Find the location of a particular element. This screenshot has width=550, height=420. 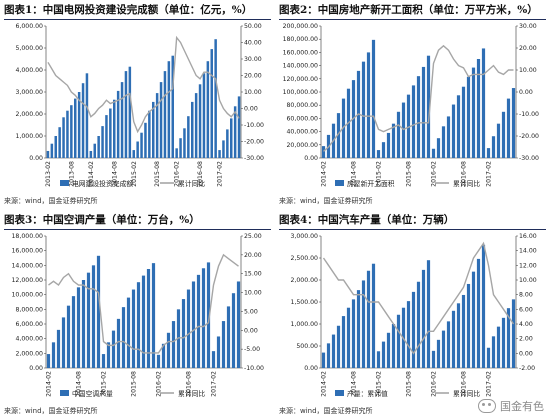

y-left-tick-label: 2,500.00 is located at coordinates (304, 258).